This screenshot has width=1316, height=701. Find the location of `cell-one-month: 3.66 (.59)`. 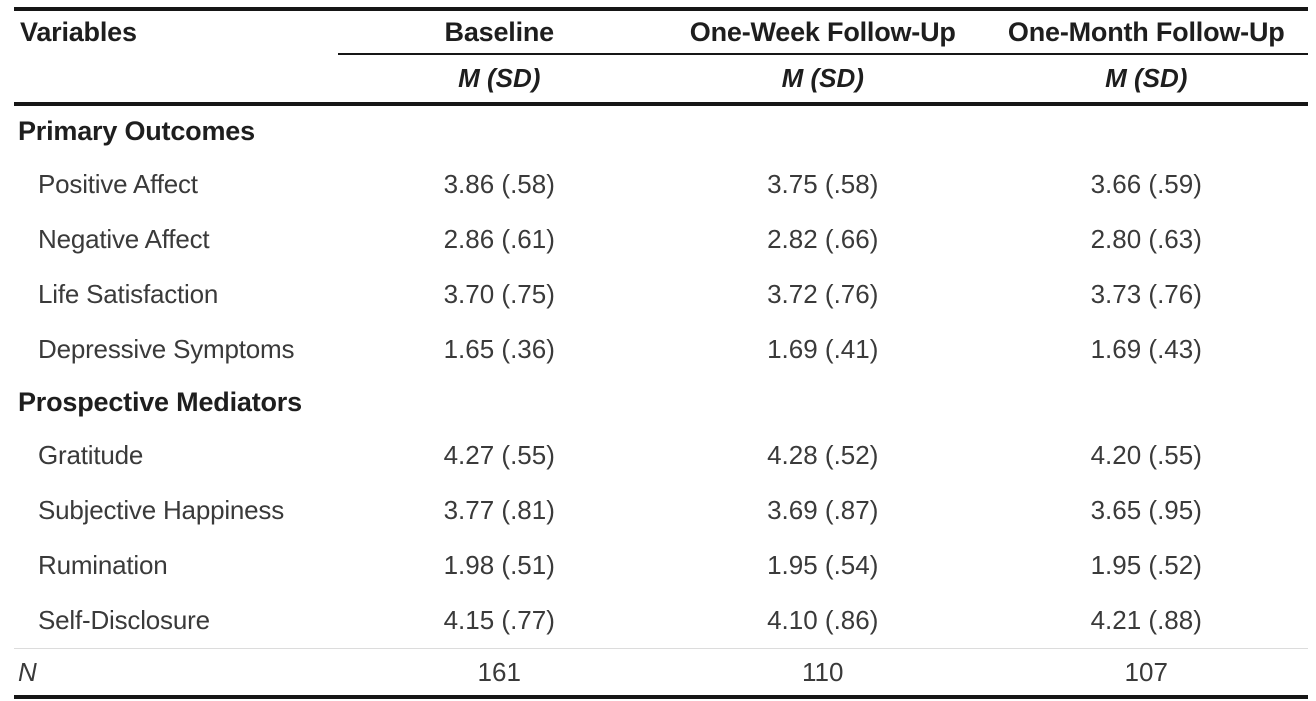

cell-one-month: 3.66 (.59) is located at coordinates (1146, 184).